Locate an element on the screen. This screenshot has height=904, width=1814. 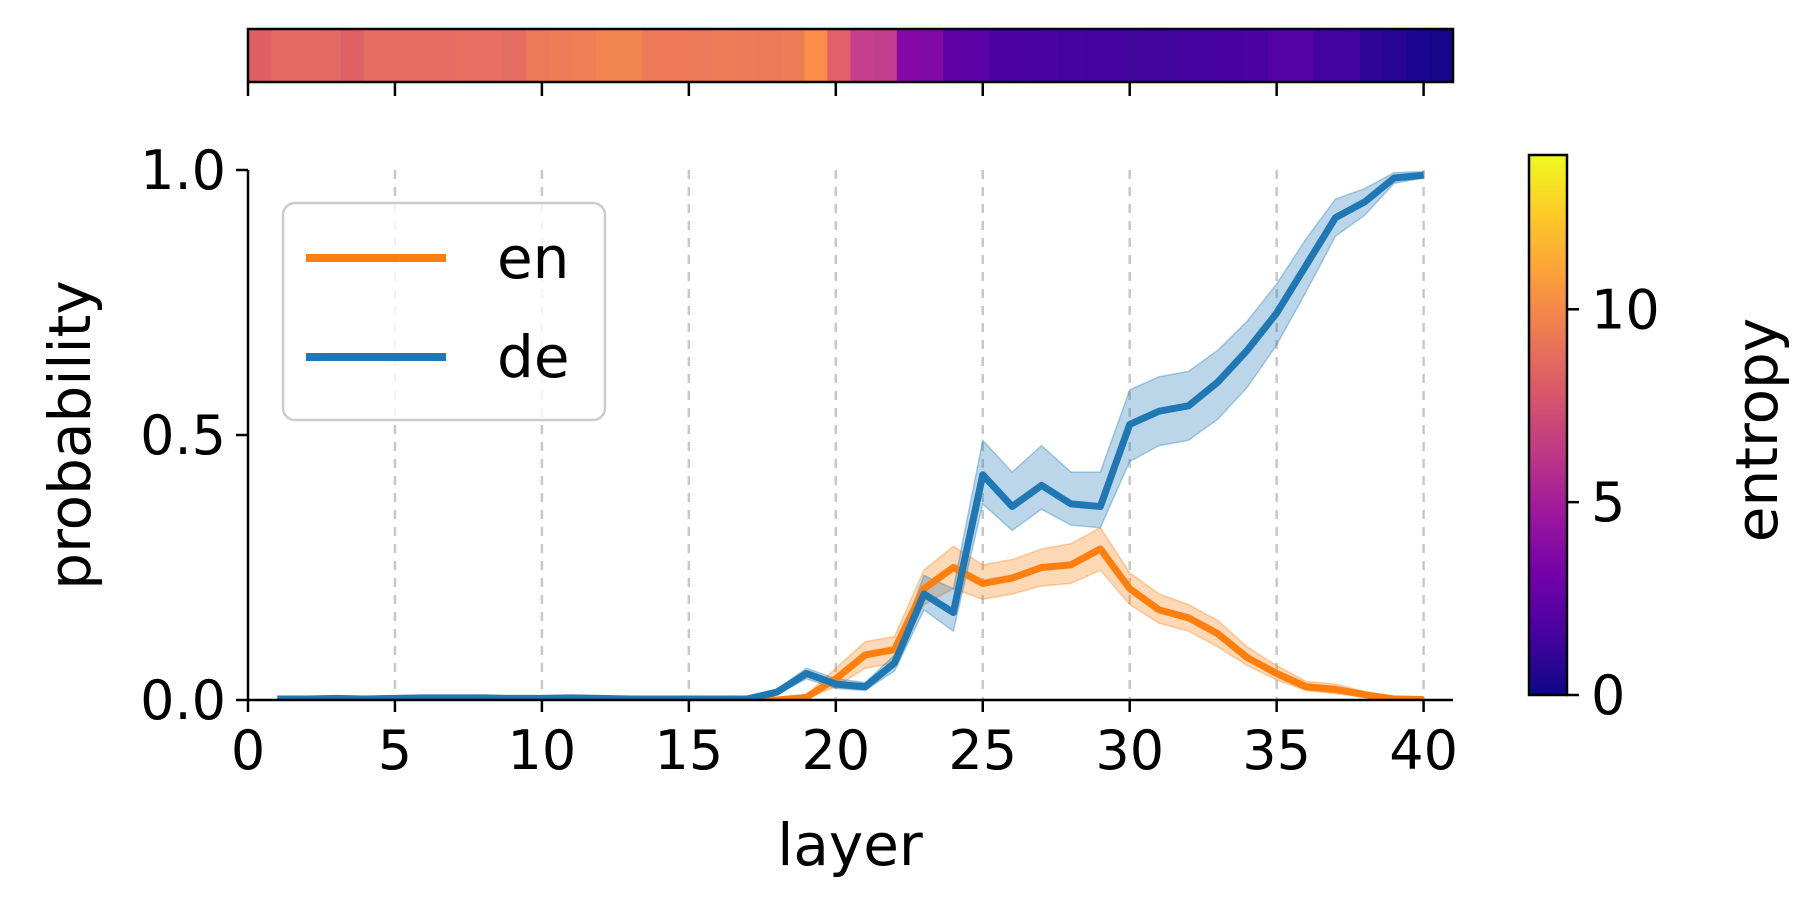
legend-label-en: en is located at coordinates (533, 258).